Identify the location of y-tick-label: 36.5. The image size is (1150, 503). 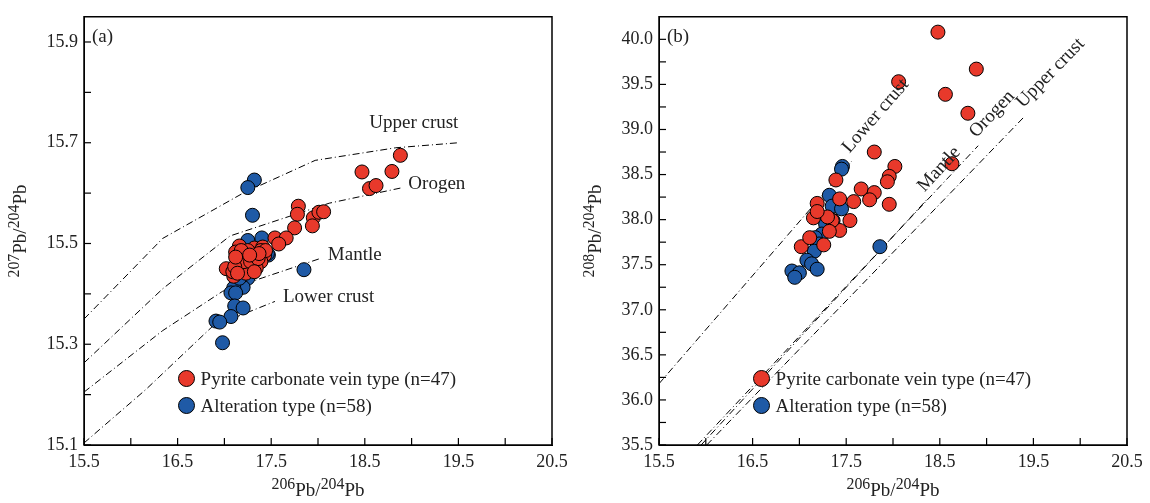
(637, 353).